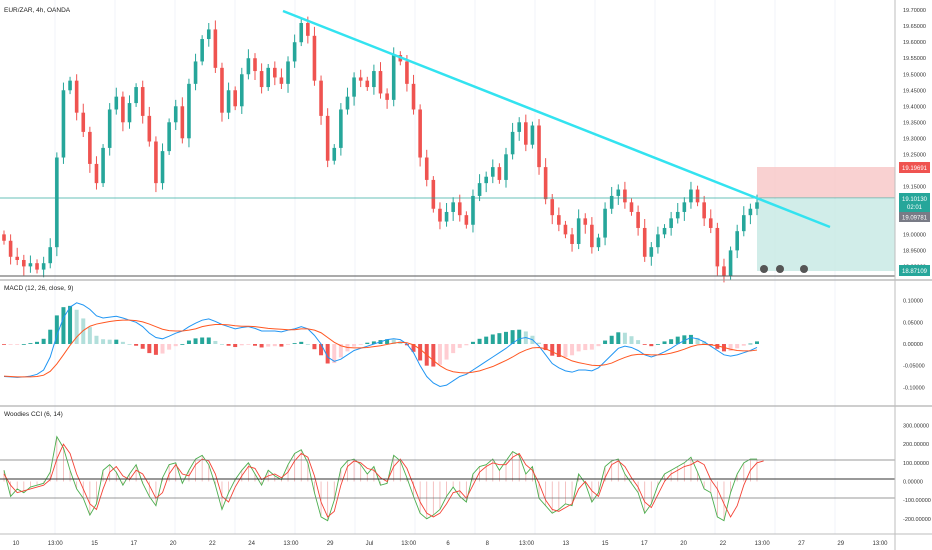  I want to click on time-tick-label: 10, so click(16, 544).